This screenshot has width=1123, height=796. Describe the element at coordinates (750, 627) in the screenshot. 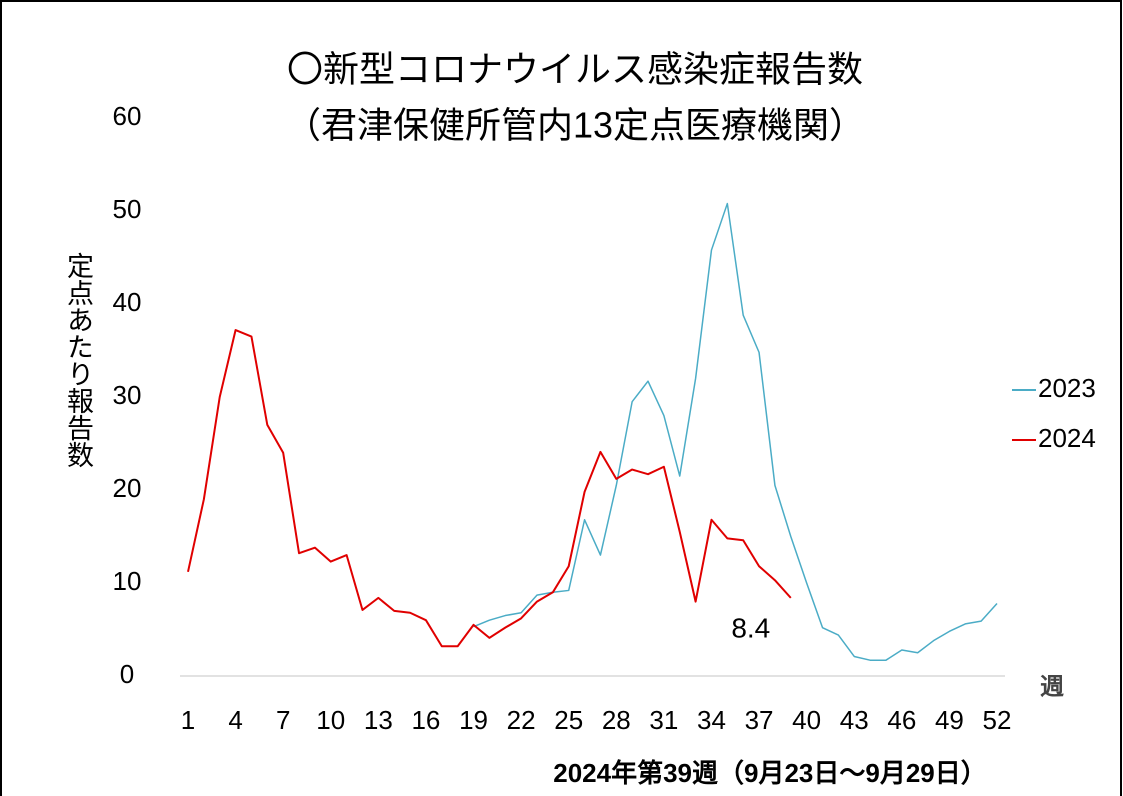

I see `data-label: 8.4` at that location.